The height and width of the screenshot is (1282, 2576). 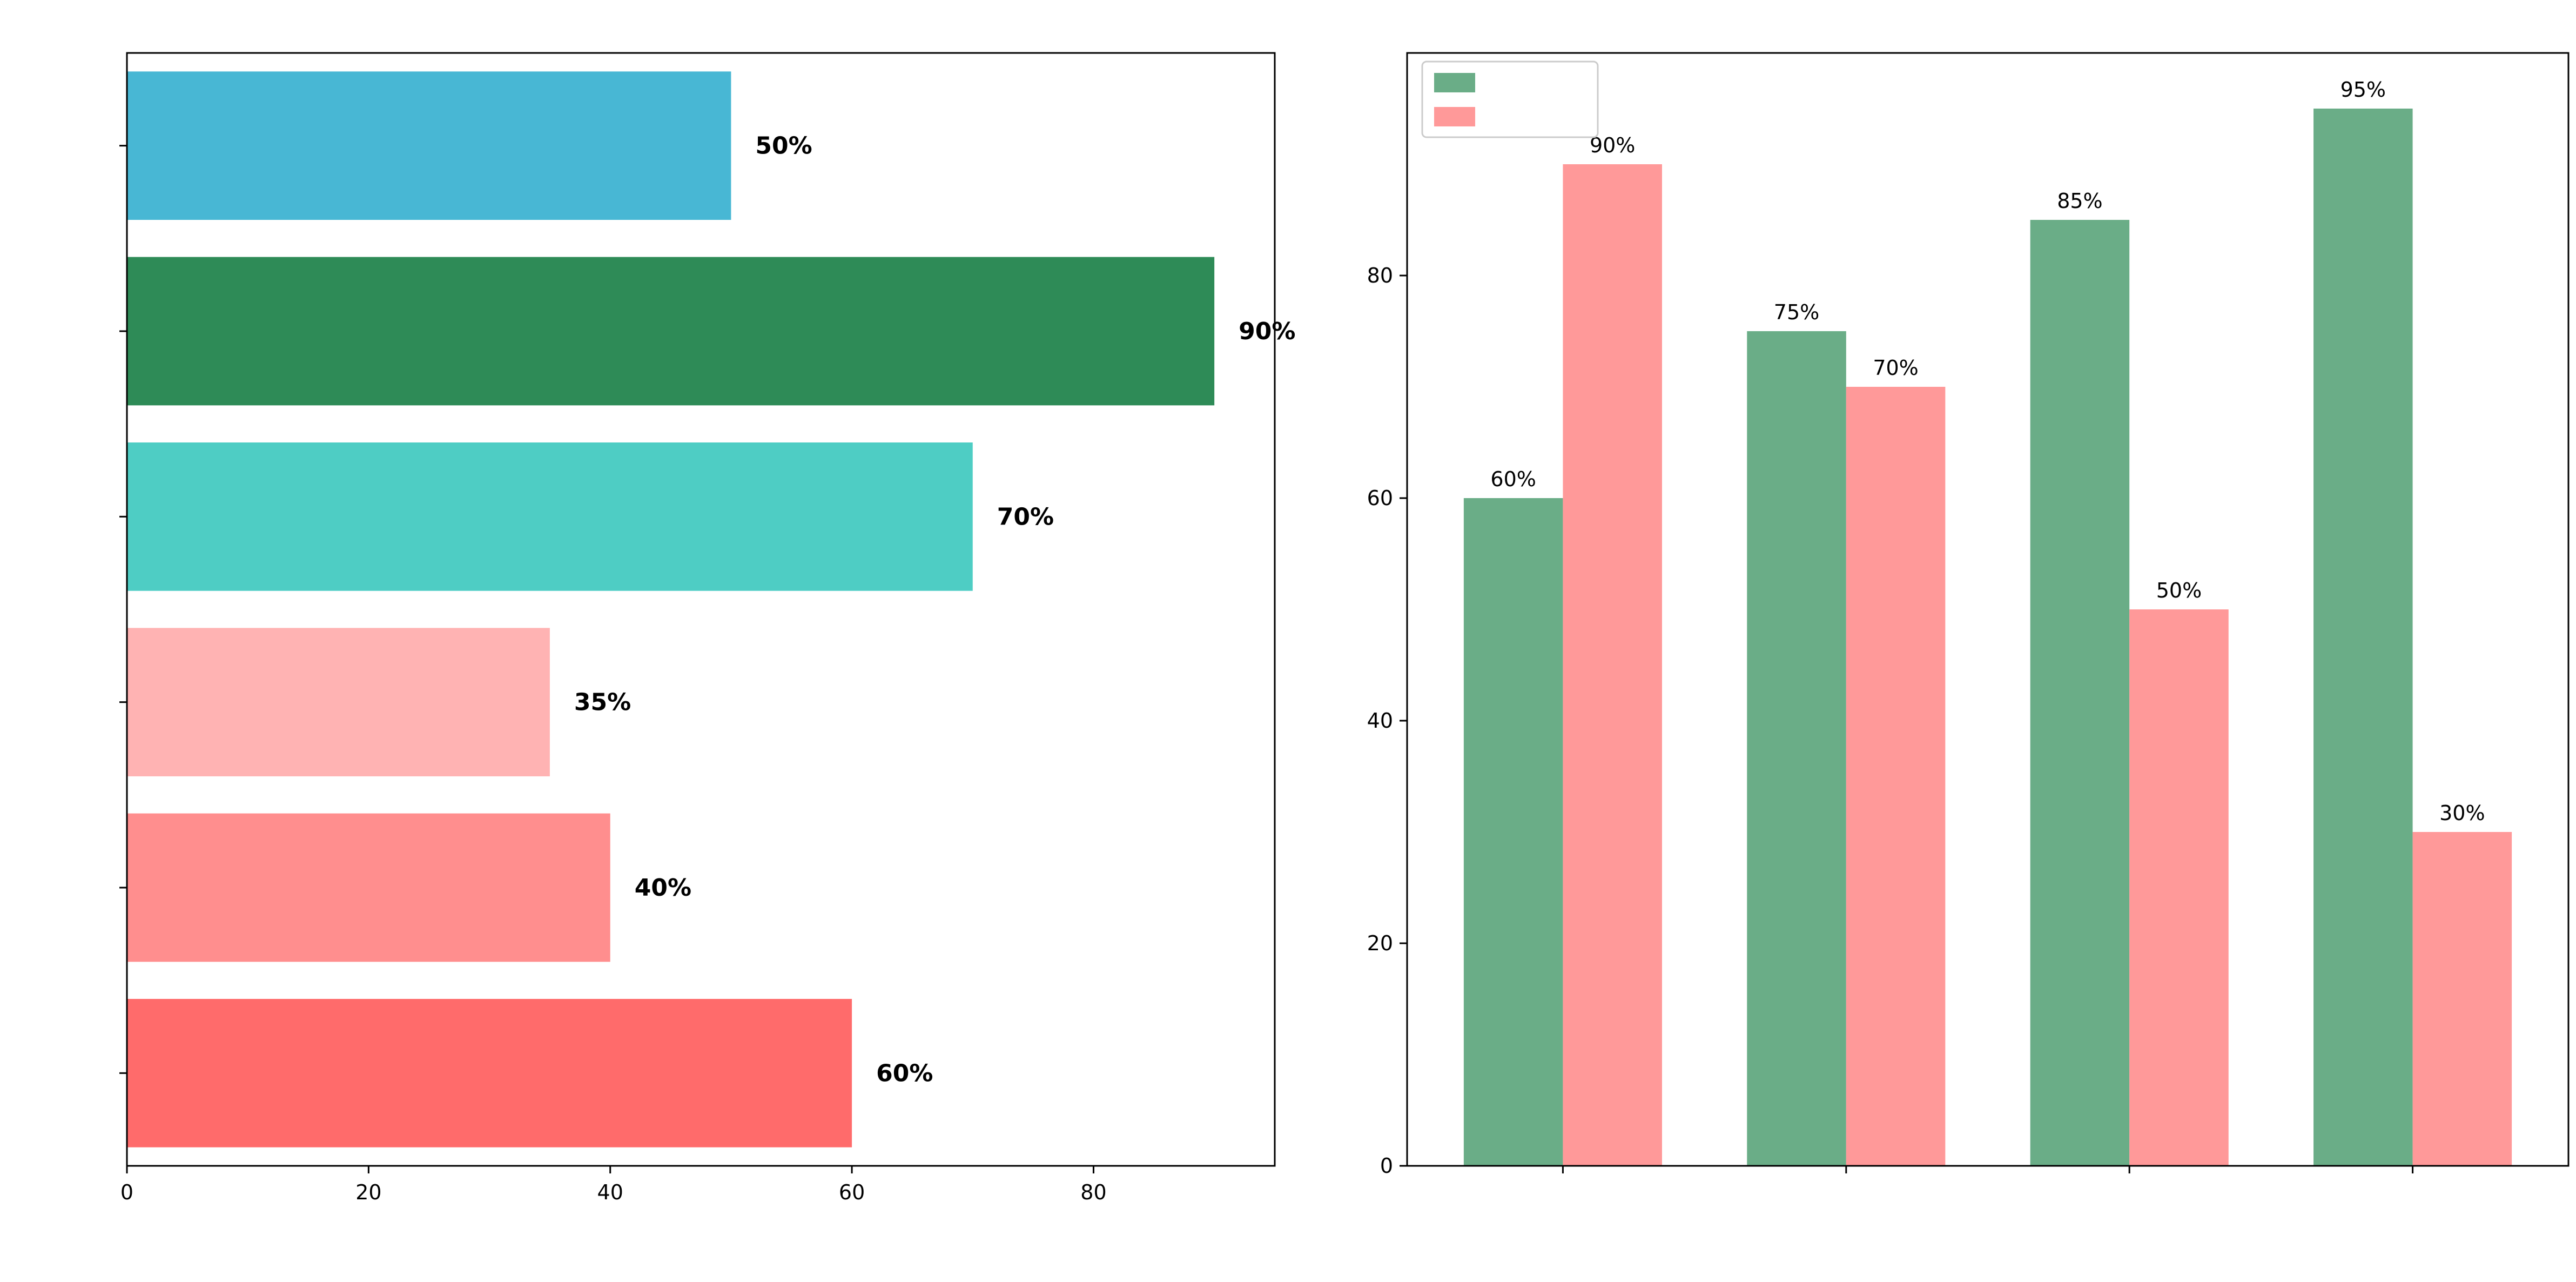 What do you see at coordinates (368, 1192) in the screenshot?
I see `left-x-tick-label-2: 20` at bounding box center [368, 1192].